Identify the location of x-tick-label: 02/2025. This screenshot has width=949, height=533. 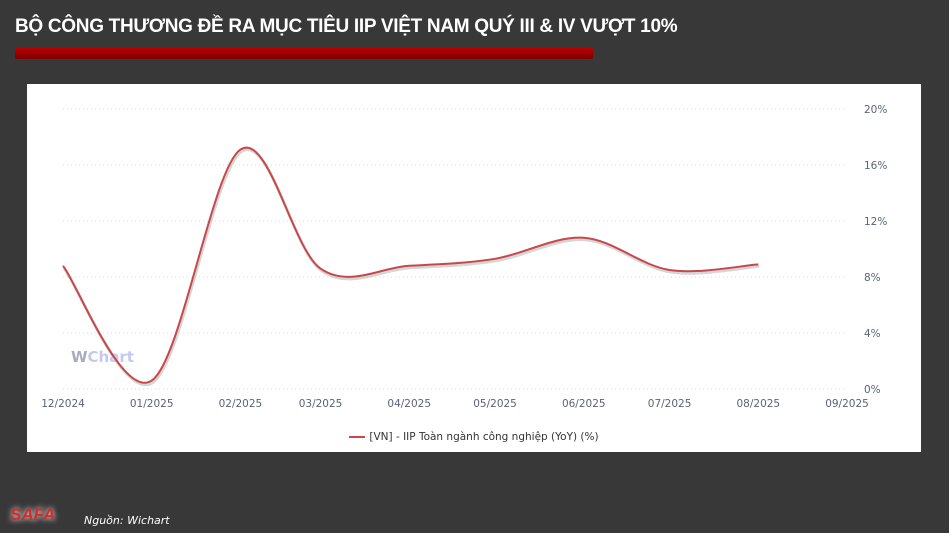
(241, 404).